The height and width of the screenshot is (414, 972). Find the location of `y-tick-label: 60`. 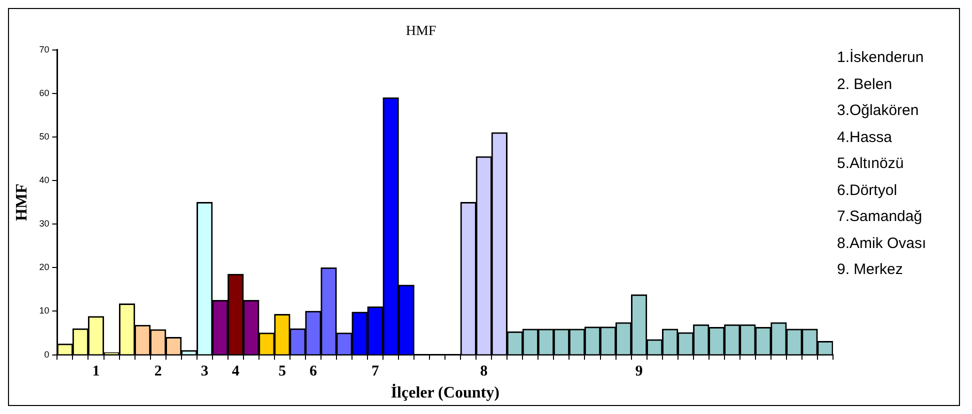

y-tick-label: 60 is located at coordinates (44, 93).